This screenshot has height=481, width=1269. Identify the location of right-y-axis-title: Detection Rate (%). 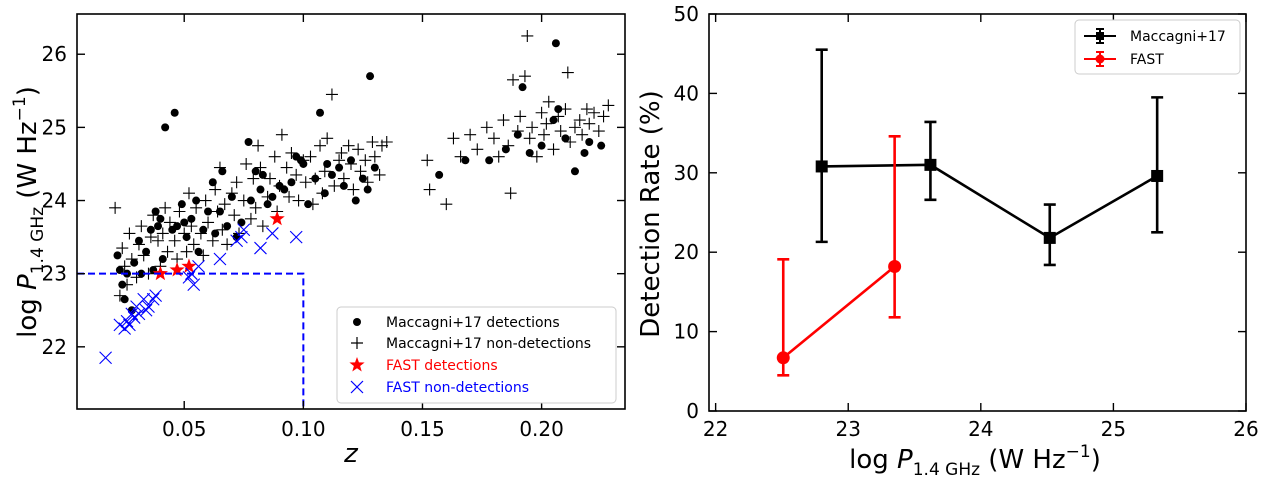
(651, 213).